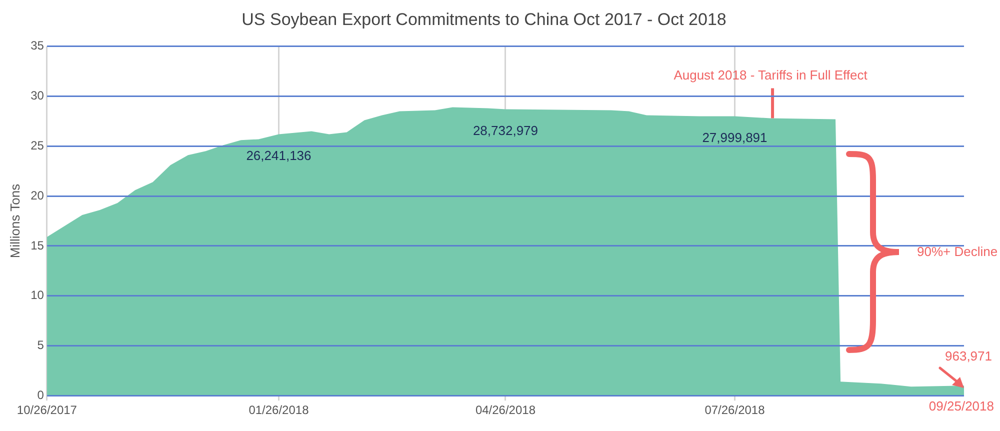 This screenshot has height=431, width=1000. I want to click on x-tick-label: 07/26/2018, so click(735, 410).